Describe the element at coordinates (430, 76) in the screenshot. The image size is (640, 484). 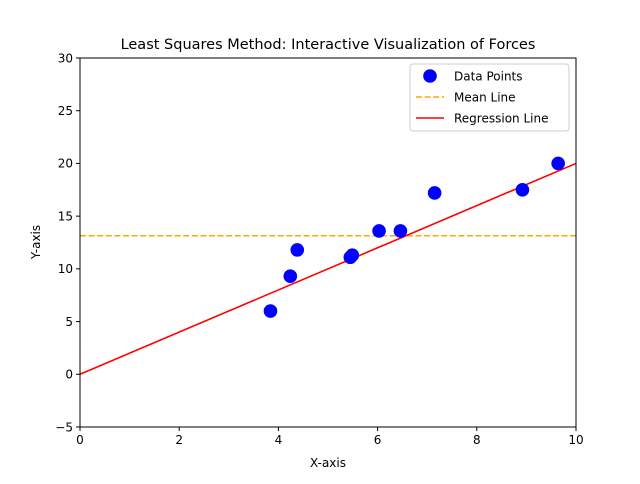
I see `legend-marker` at that location.